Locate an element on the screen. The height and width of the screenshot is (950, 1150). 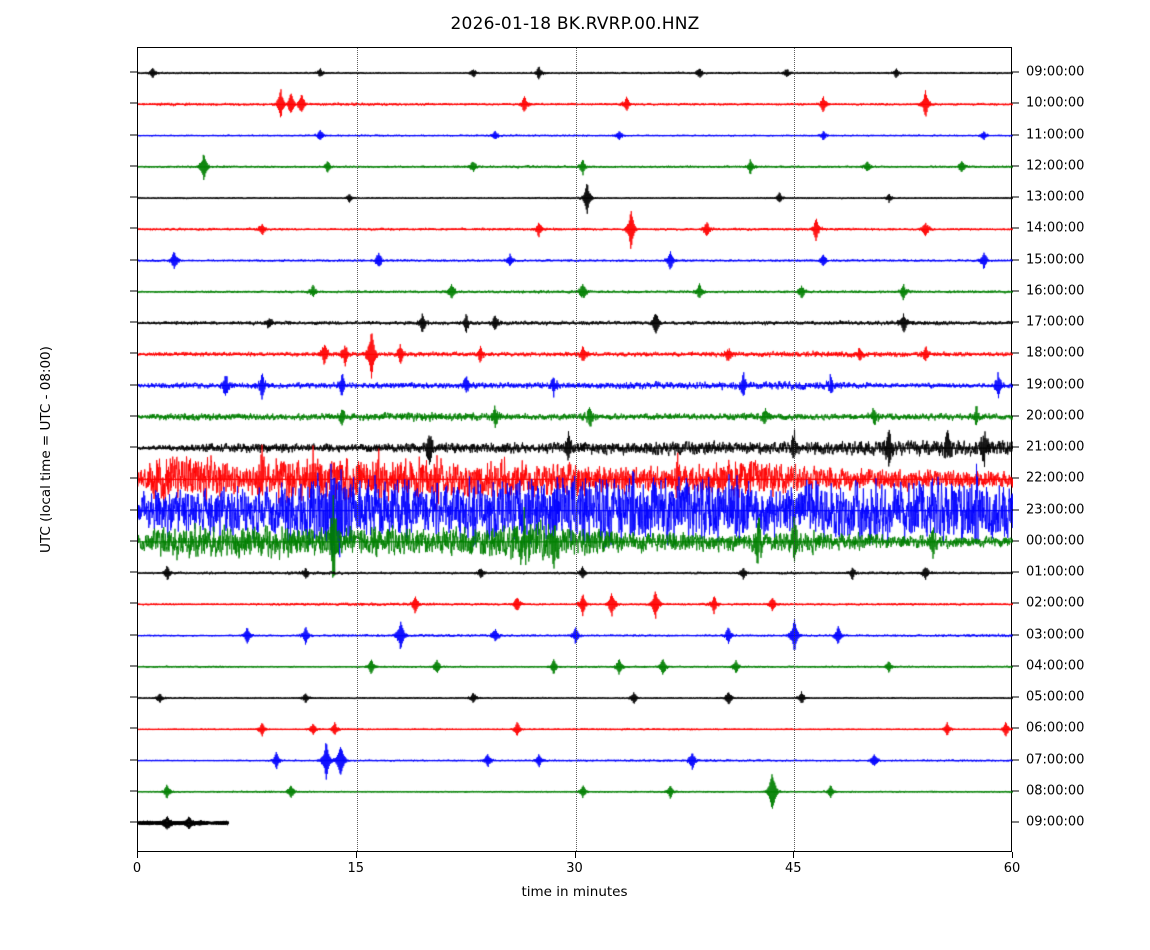
x-tick-label: 45 is located at coordinates (793, 868).